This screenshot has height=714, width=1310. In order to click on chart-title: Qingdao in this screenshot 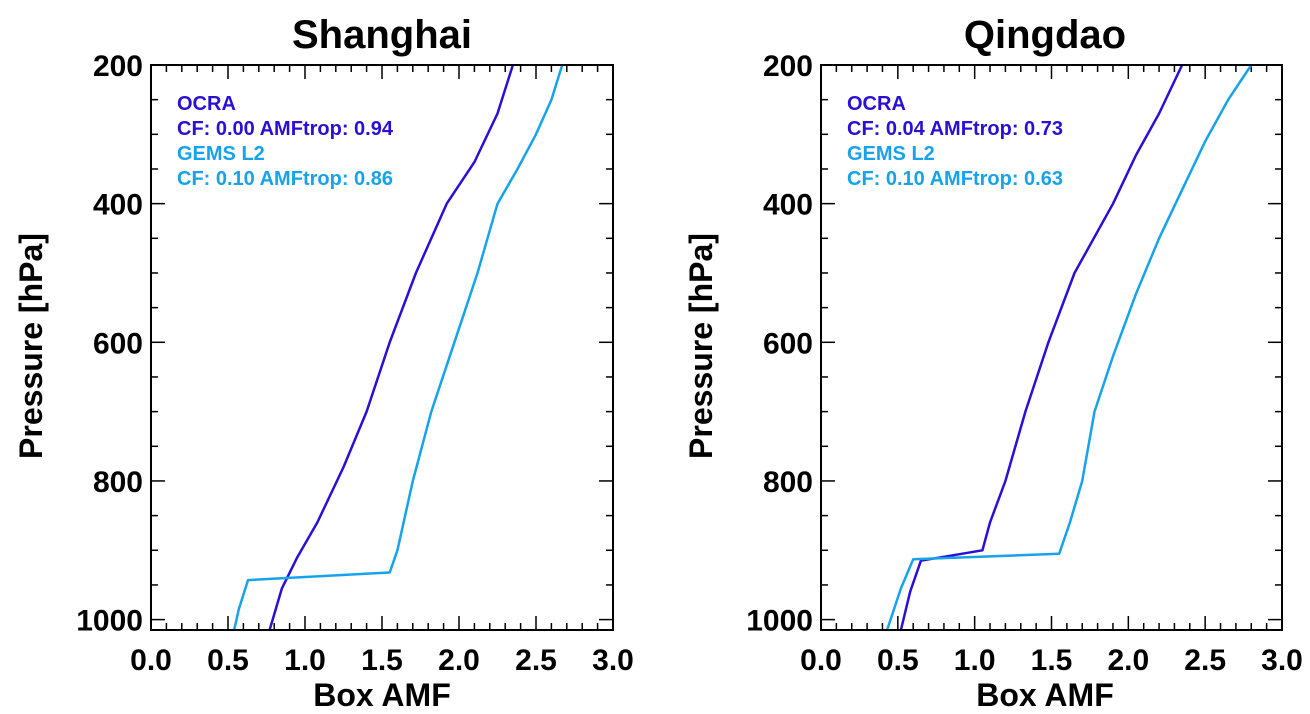, I will do `click(1045, 35)`.